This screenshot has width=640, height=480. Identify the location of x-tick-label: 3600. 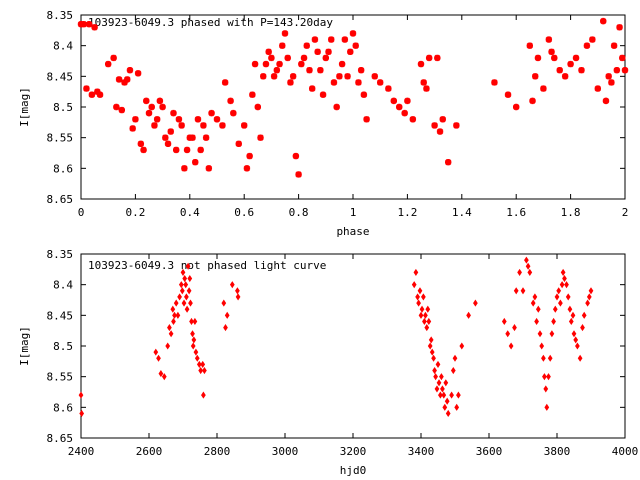
(489, 451).